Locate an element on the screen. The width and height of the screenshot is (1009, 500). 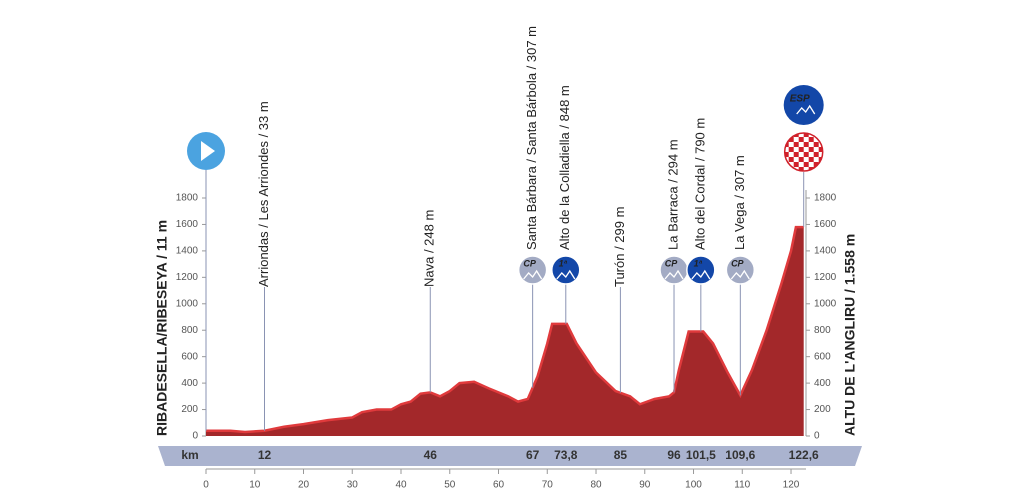
x-tick-label: 80 is located at coordinates (596, 485).